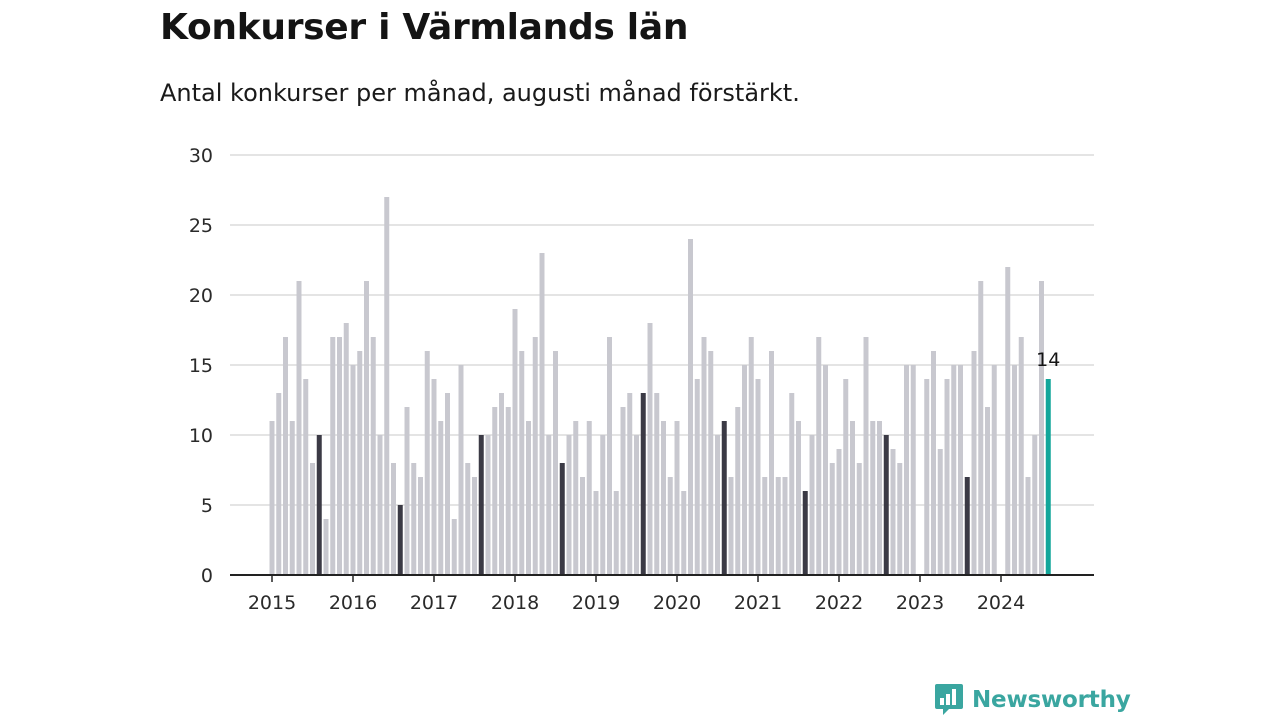 The height and width of the screenshot is (720, 1280). Describe the element at coordinates (596, 603) in the screenshot. I see `x-tick-label: 2019` at that location.